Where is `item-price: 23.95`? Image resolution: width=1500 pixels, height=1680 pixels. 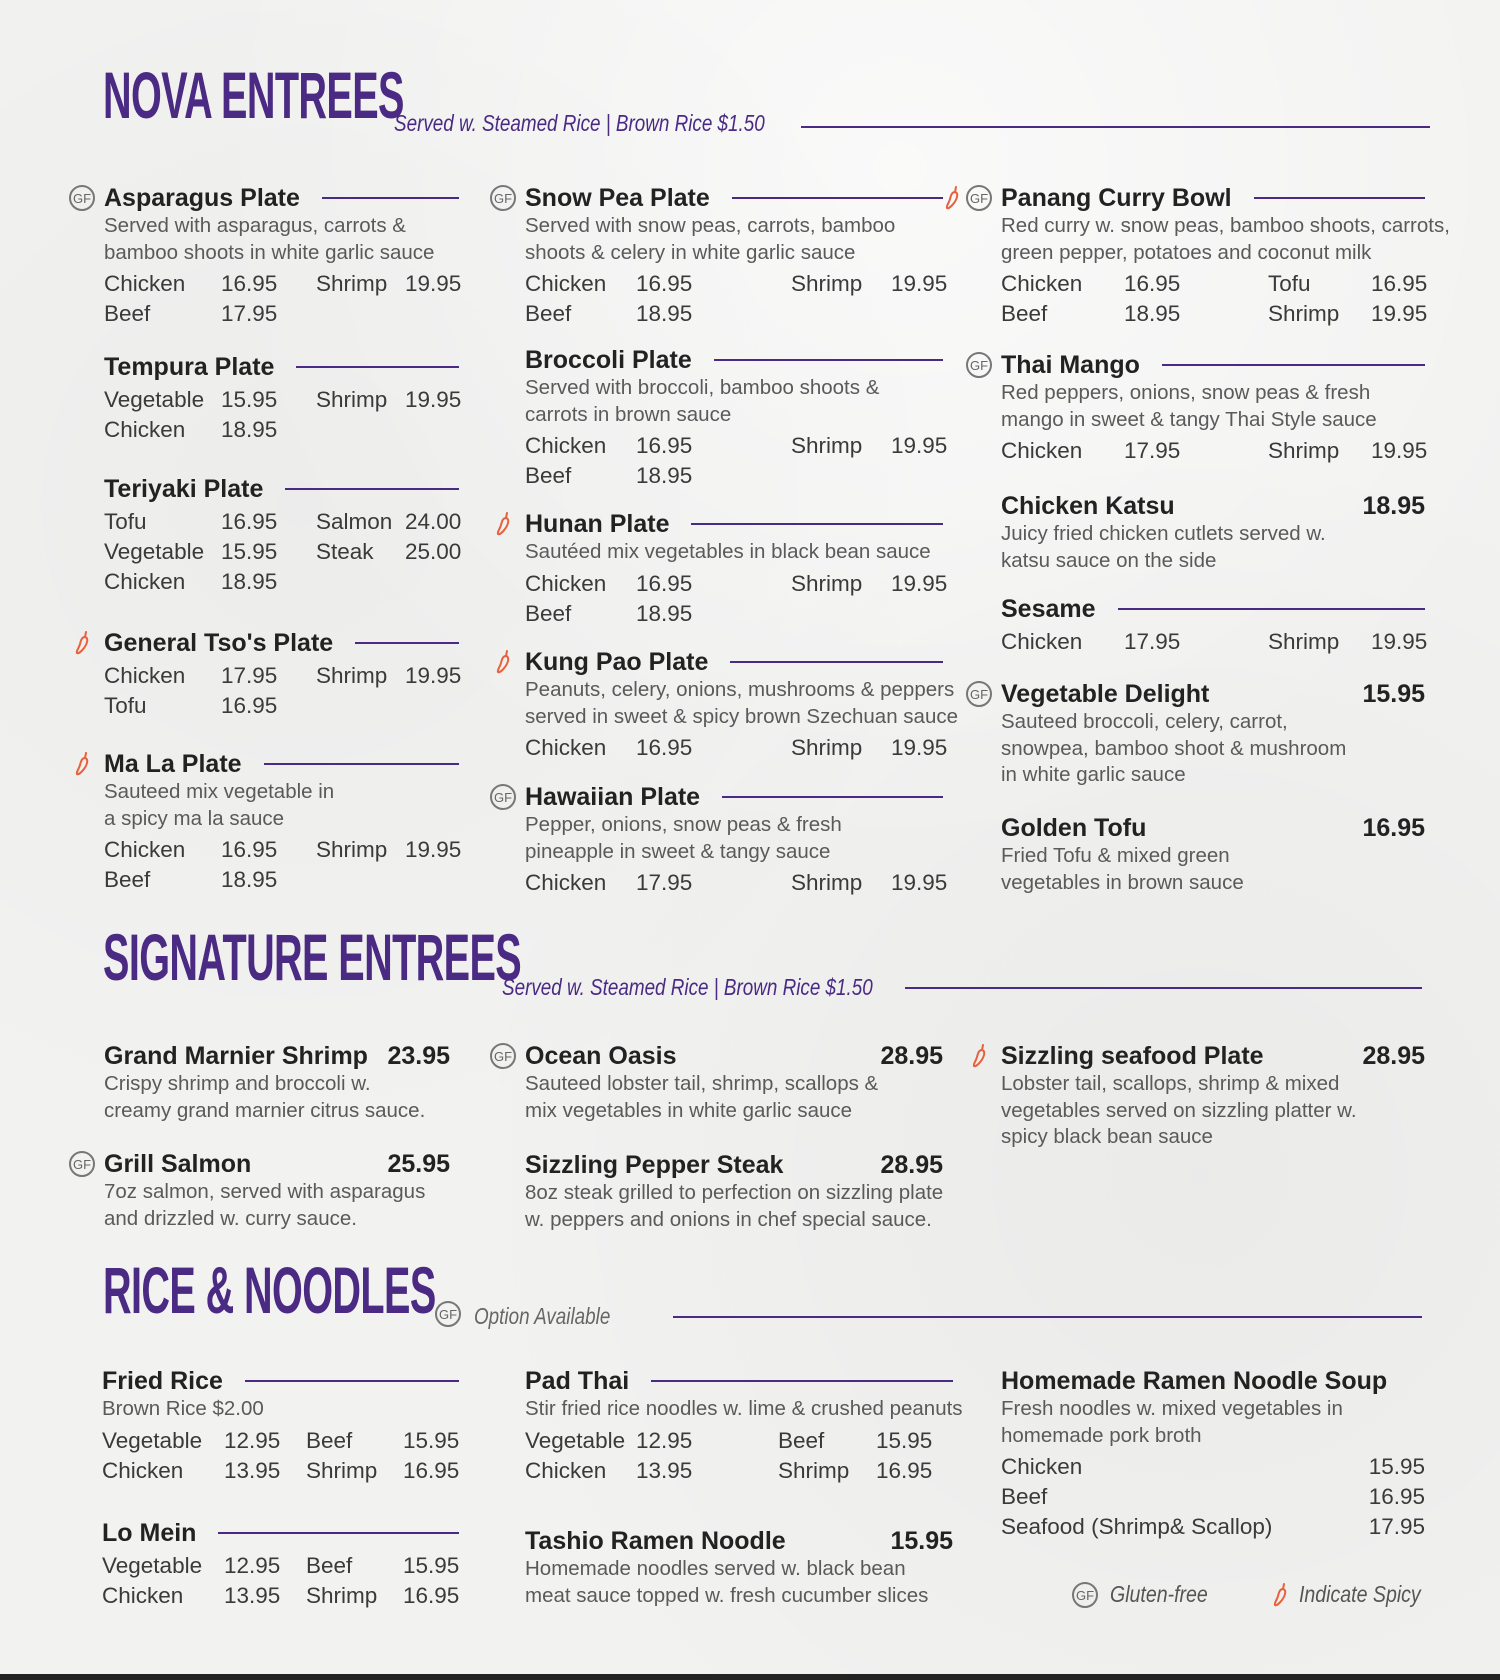 item-price: 23.95 is located at coordinates (418, 1055).